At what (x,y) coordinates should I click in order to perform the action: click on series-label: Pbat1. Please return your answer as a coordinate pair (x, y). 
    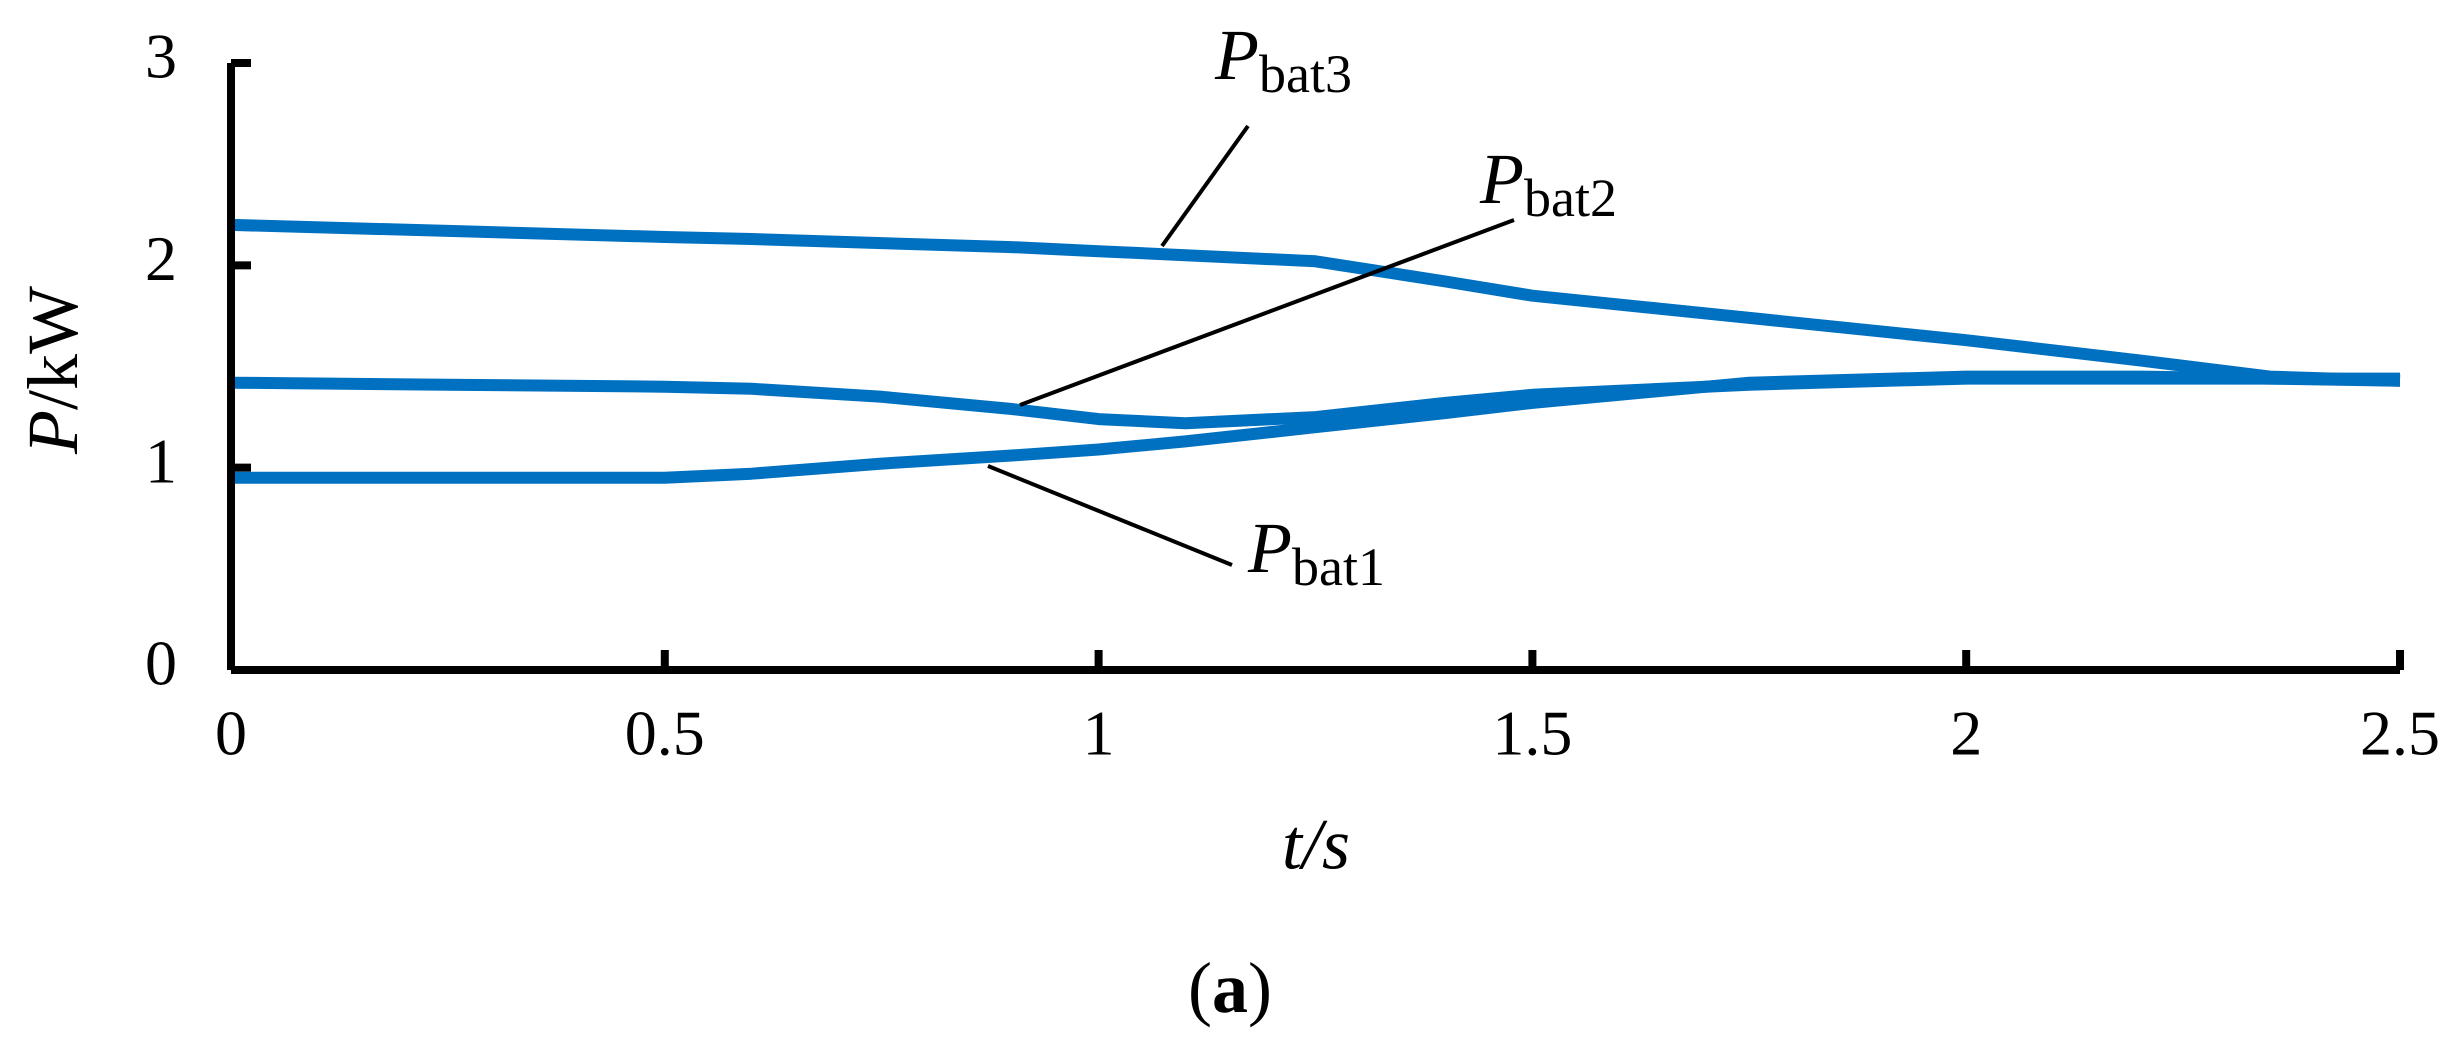
    Looking at the image, I should click on (1316, 553).